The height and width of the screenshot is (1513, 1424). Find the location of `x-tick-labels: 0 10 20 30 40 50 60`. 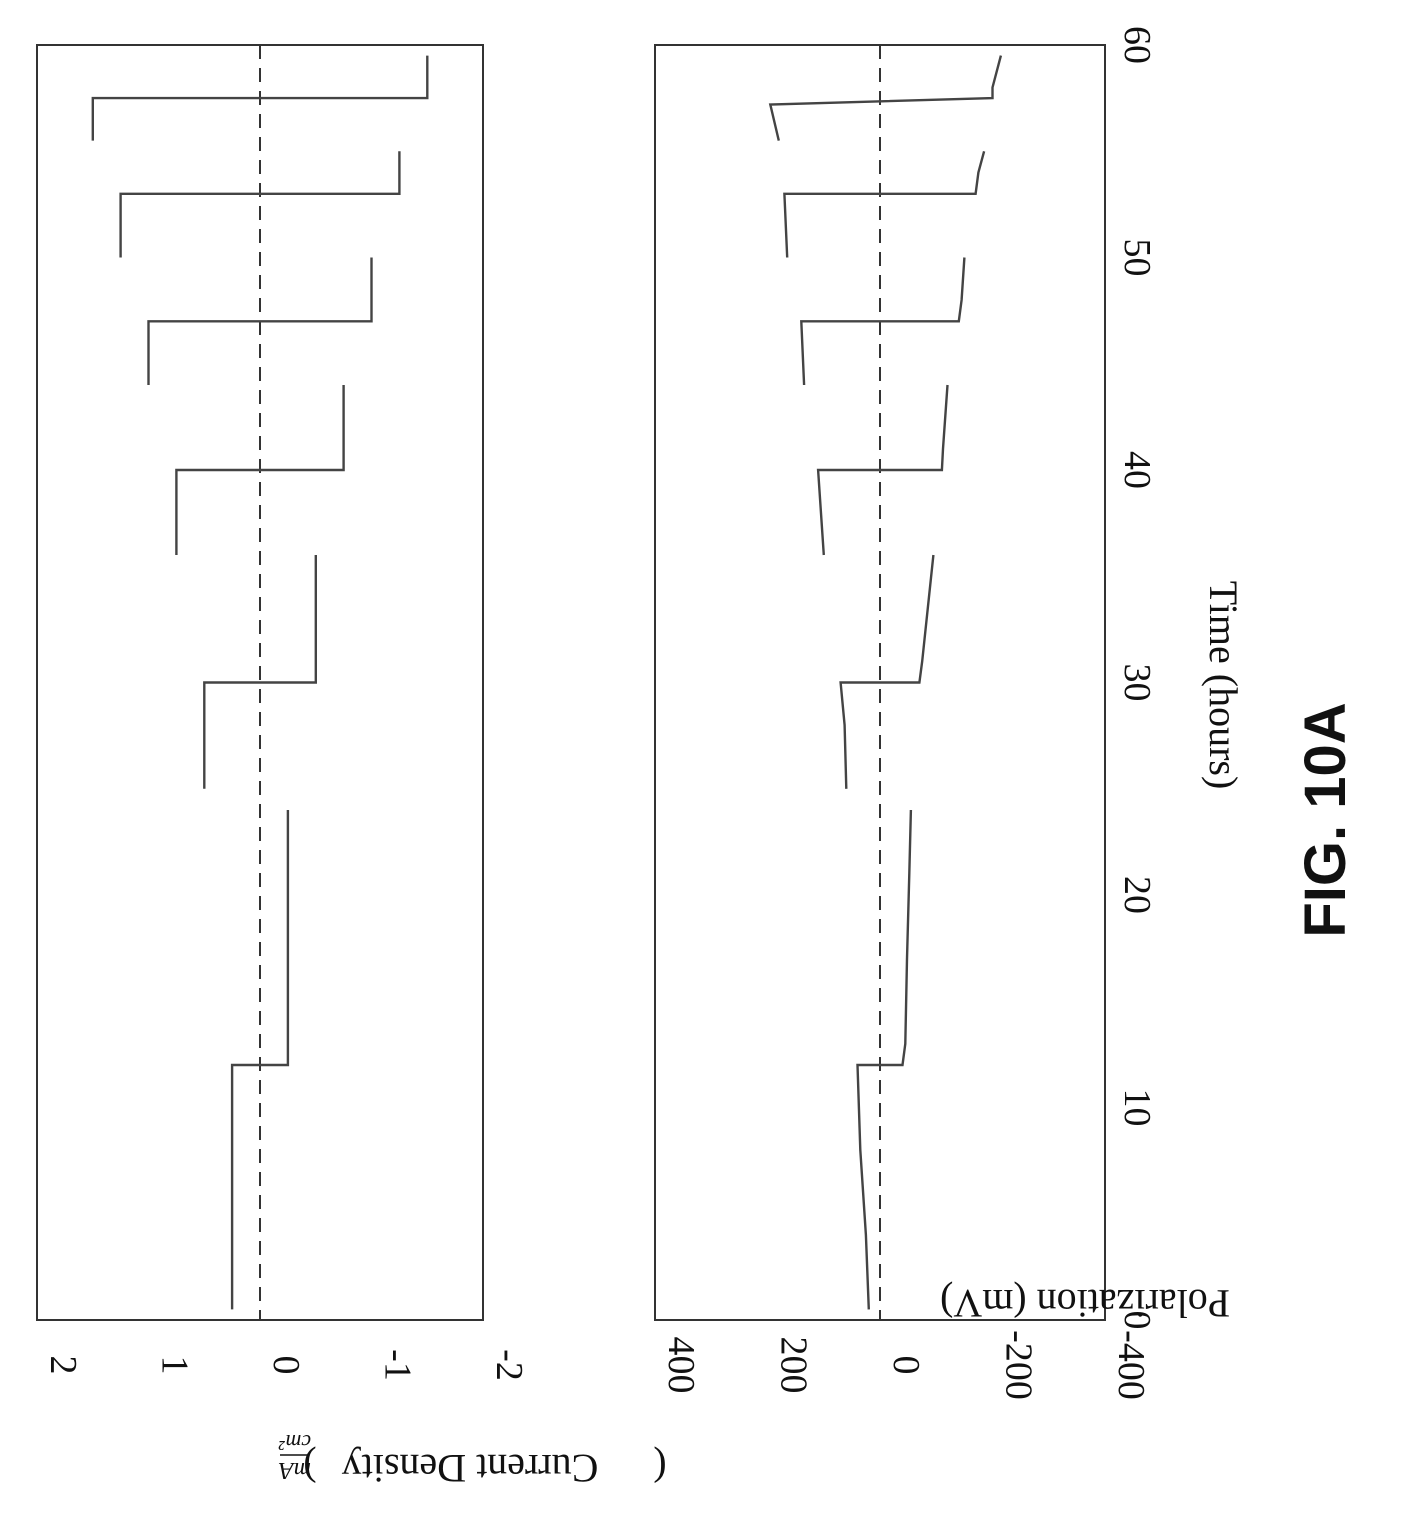

x-tick-labels: 0 10 20 30 40 50 60 is located at coordinates (1137, 678).